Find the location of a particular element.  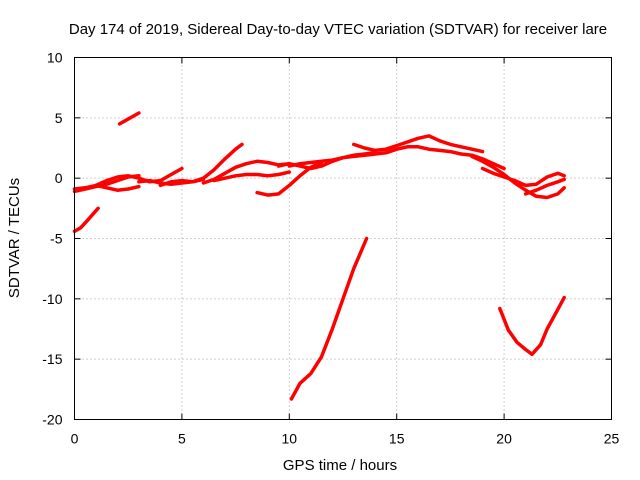

x-tick-label: 20 is located at coordinates (504, 439).